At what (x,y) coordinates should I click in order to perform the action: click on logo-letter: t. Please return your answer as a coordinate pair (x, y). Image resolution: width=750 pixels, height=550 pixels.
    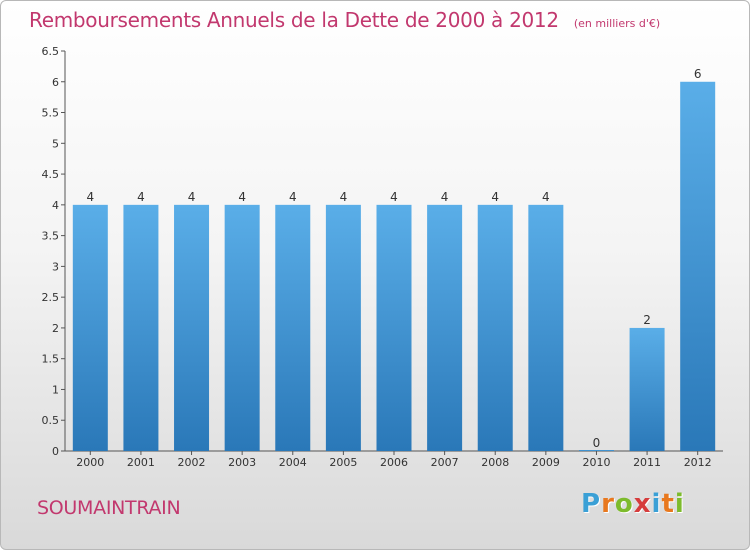
    Looking at the image, I should click on (668, 504).